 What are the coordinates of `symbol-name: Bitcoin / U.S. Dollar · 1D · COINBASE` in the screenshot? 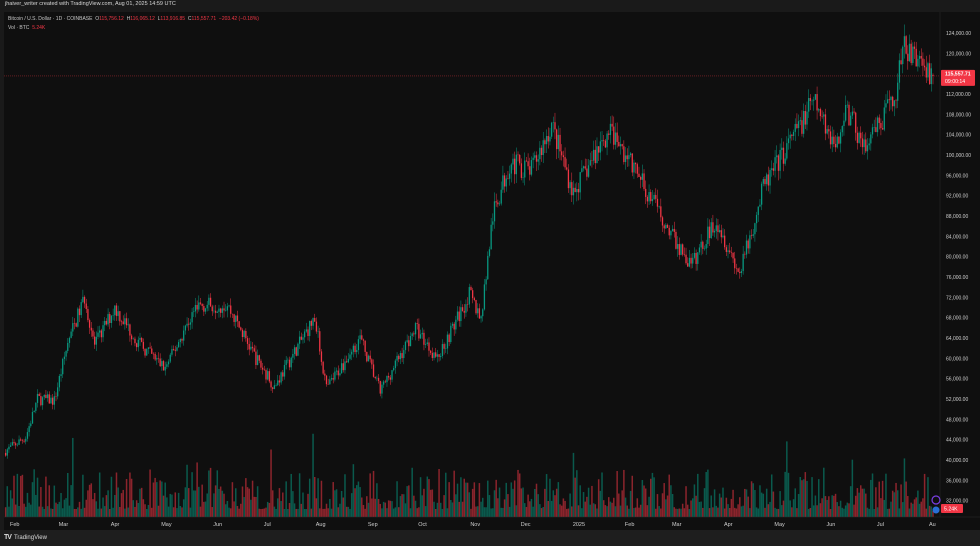 It's located at (50, 19).